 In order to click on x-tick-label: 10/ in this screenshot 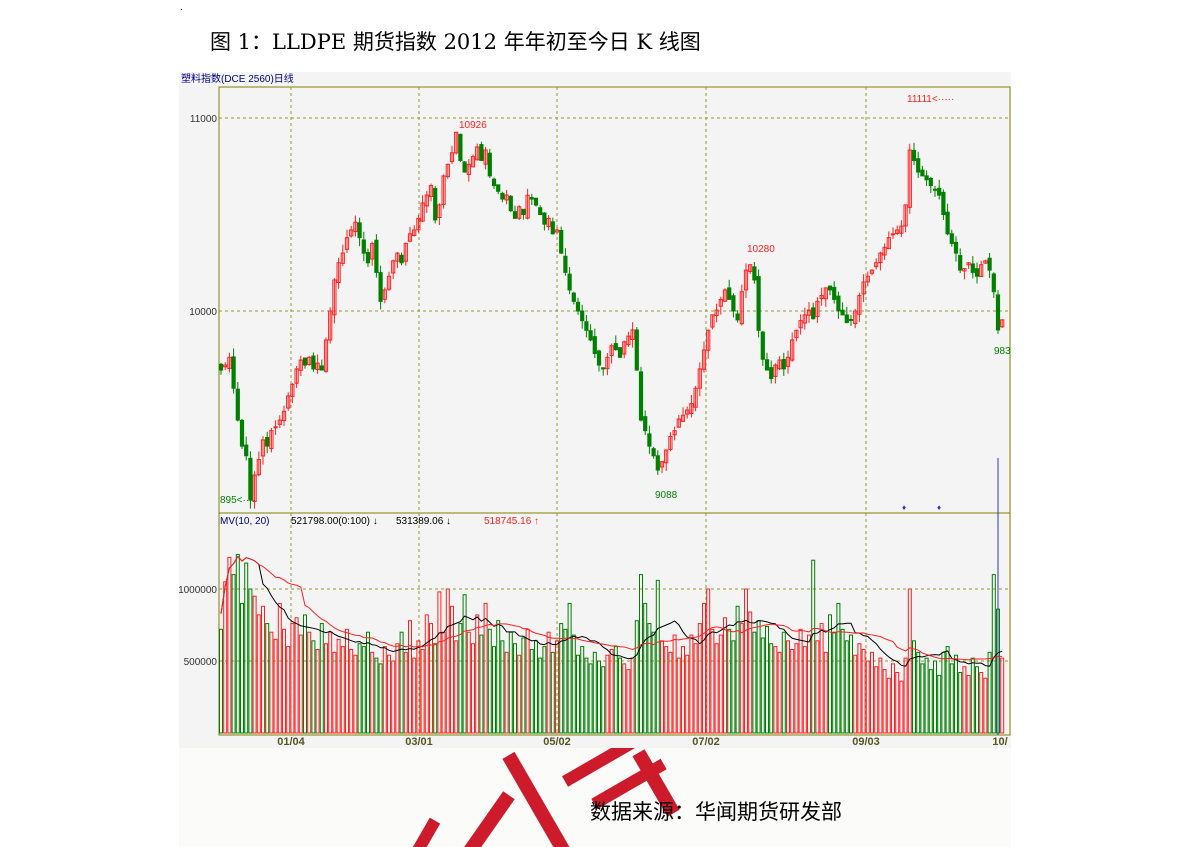, I will do `click(999, 742)`.